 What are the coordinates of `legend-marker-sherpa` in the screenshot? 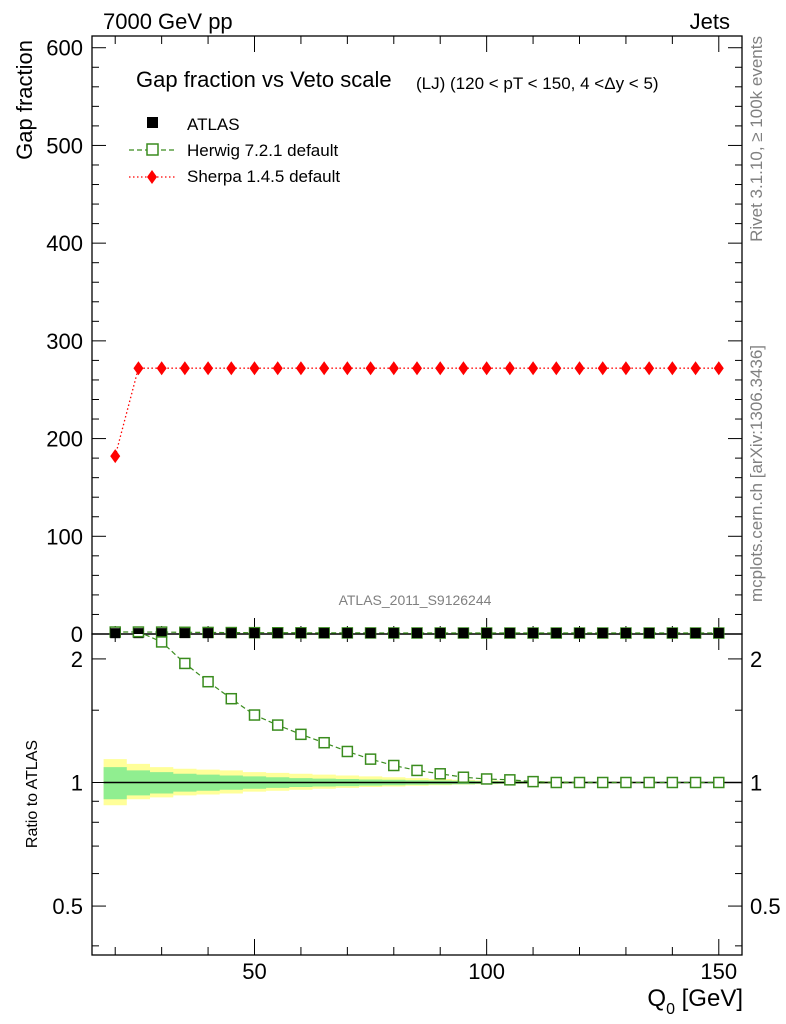 It's located at (152, 177).